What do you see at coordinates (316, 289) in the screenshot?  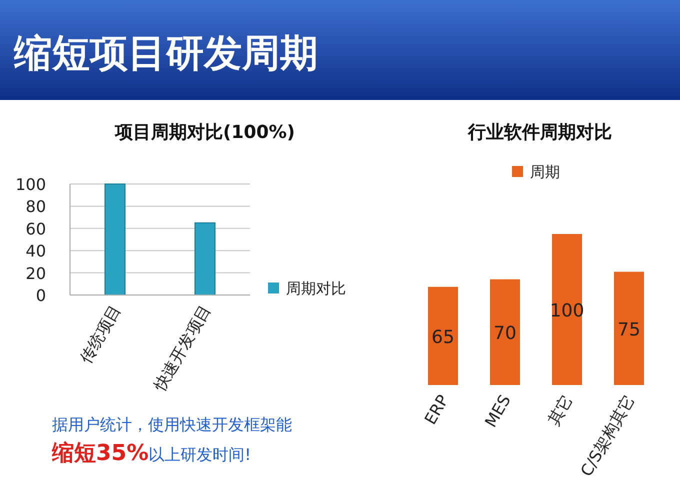 I see `legend-label: 周期对比` at bounding box center [316, 289].